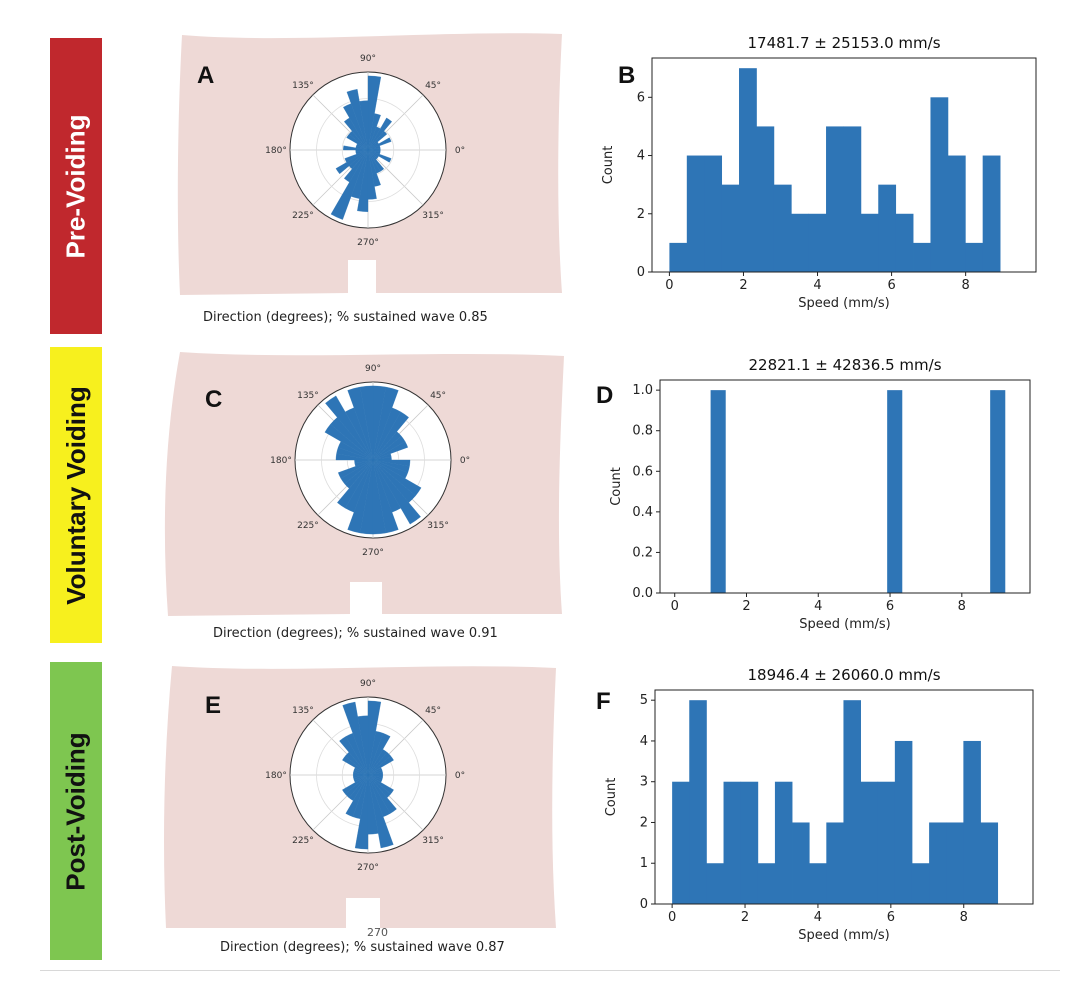 Image resolution: width=1080 pixels, height=983 pixels. What do you see at coordinates (644, 904) in the screenshot?
I see `y-tick-label: 0` at bounding box center [644, 904].